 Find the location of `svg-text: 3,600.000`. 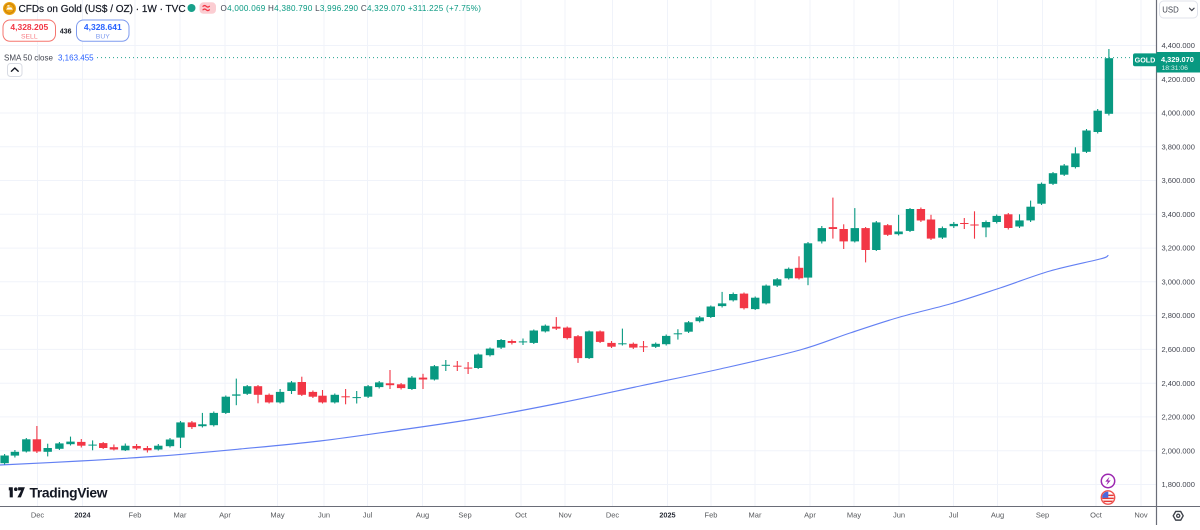

svg-text: 3,600.000 is located at coordinates (1178, 180).